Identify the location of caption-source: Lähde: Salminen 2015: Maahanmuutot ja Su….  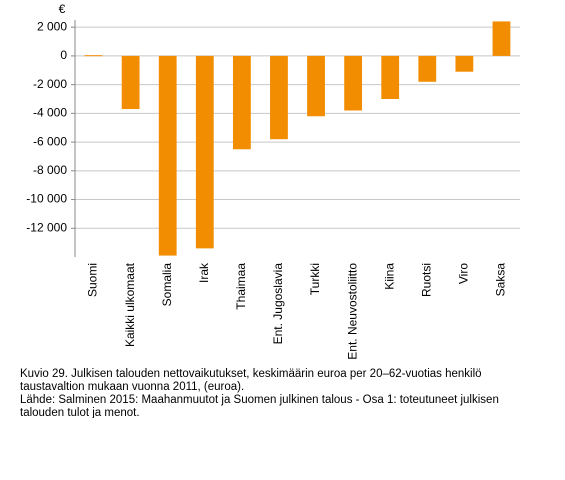
(259, 406).